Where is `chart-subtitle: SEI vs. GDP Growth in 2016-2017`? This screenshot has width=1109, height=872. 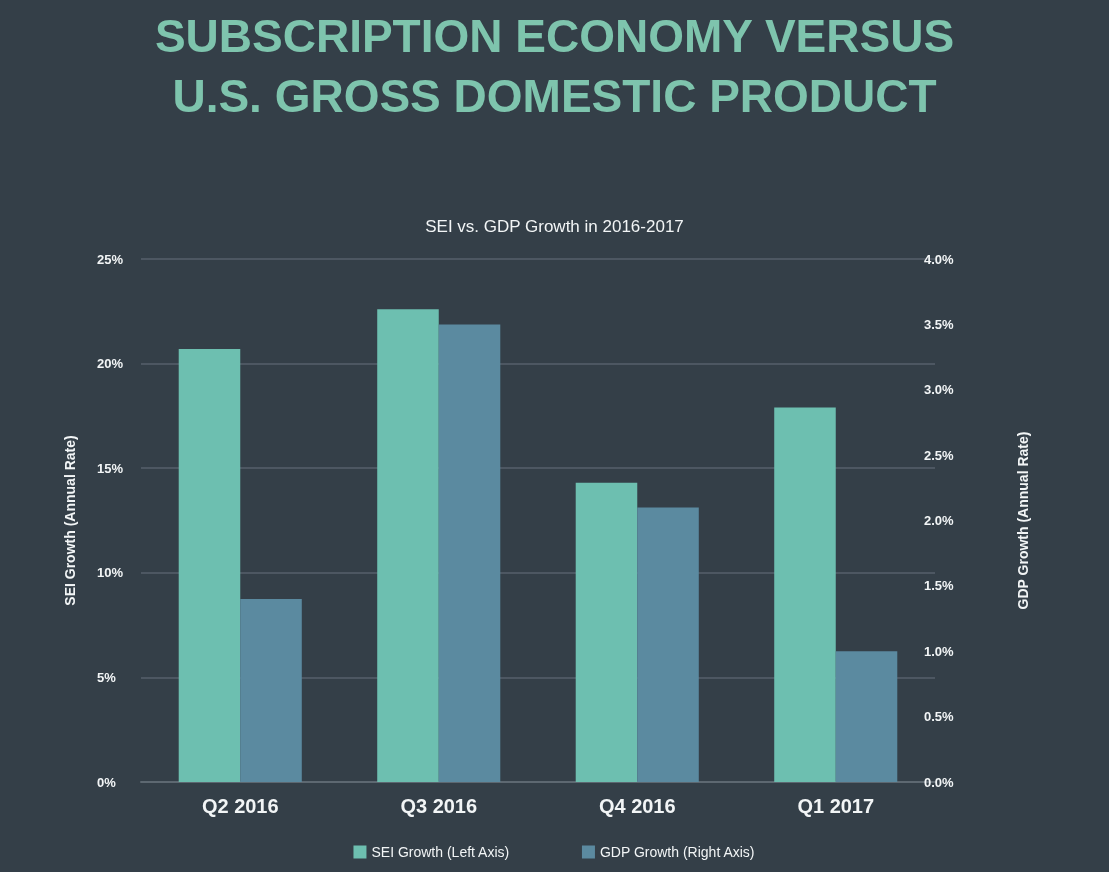 chart-subtitle: SEI vs. GDP Growth in 2016-2017 is located at coordinates (554, 226).